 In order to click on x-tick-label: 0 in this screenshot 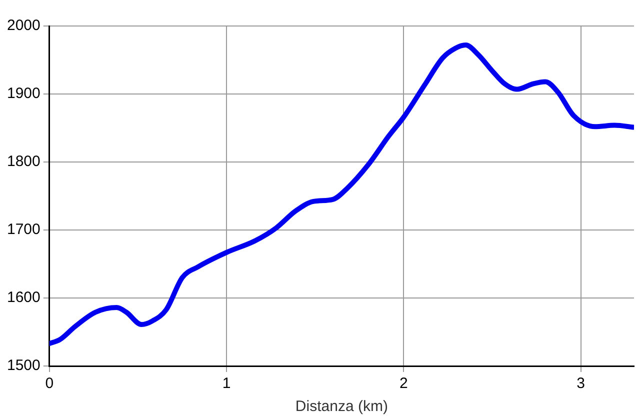, I will do `click(49, 383)`.